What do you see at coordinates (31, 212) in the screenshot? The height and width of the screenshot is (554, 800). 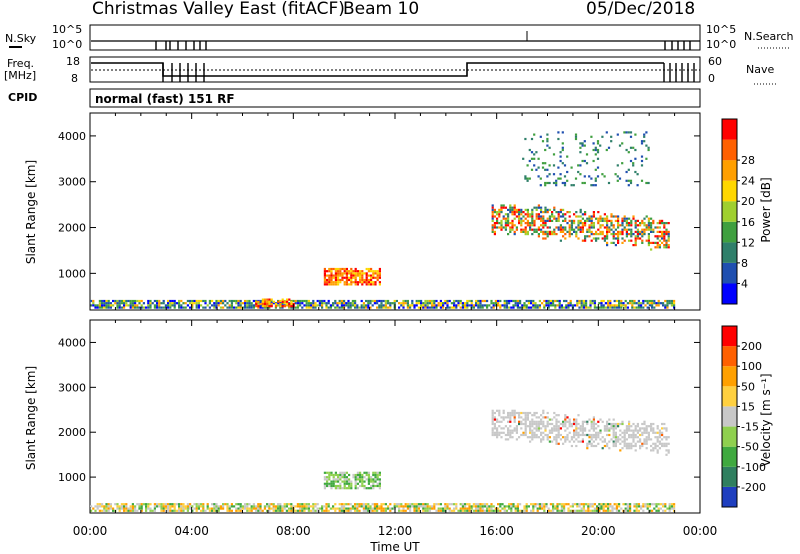 I see `power-ylabel: Slant Range [km]` at bounding box center [31, 212].